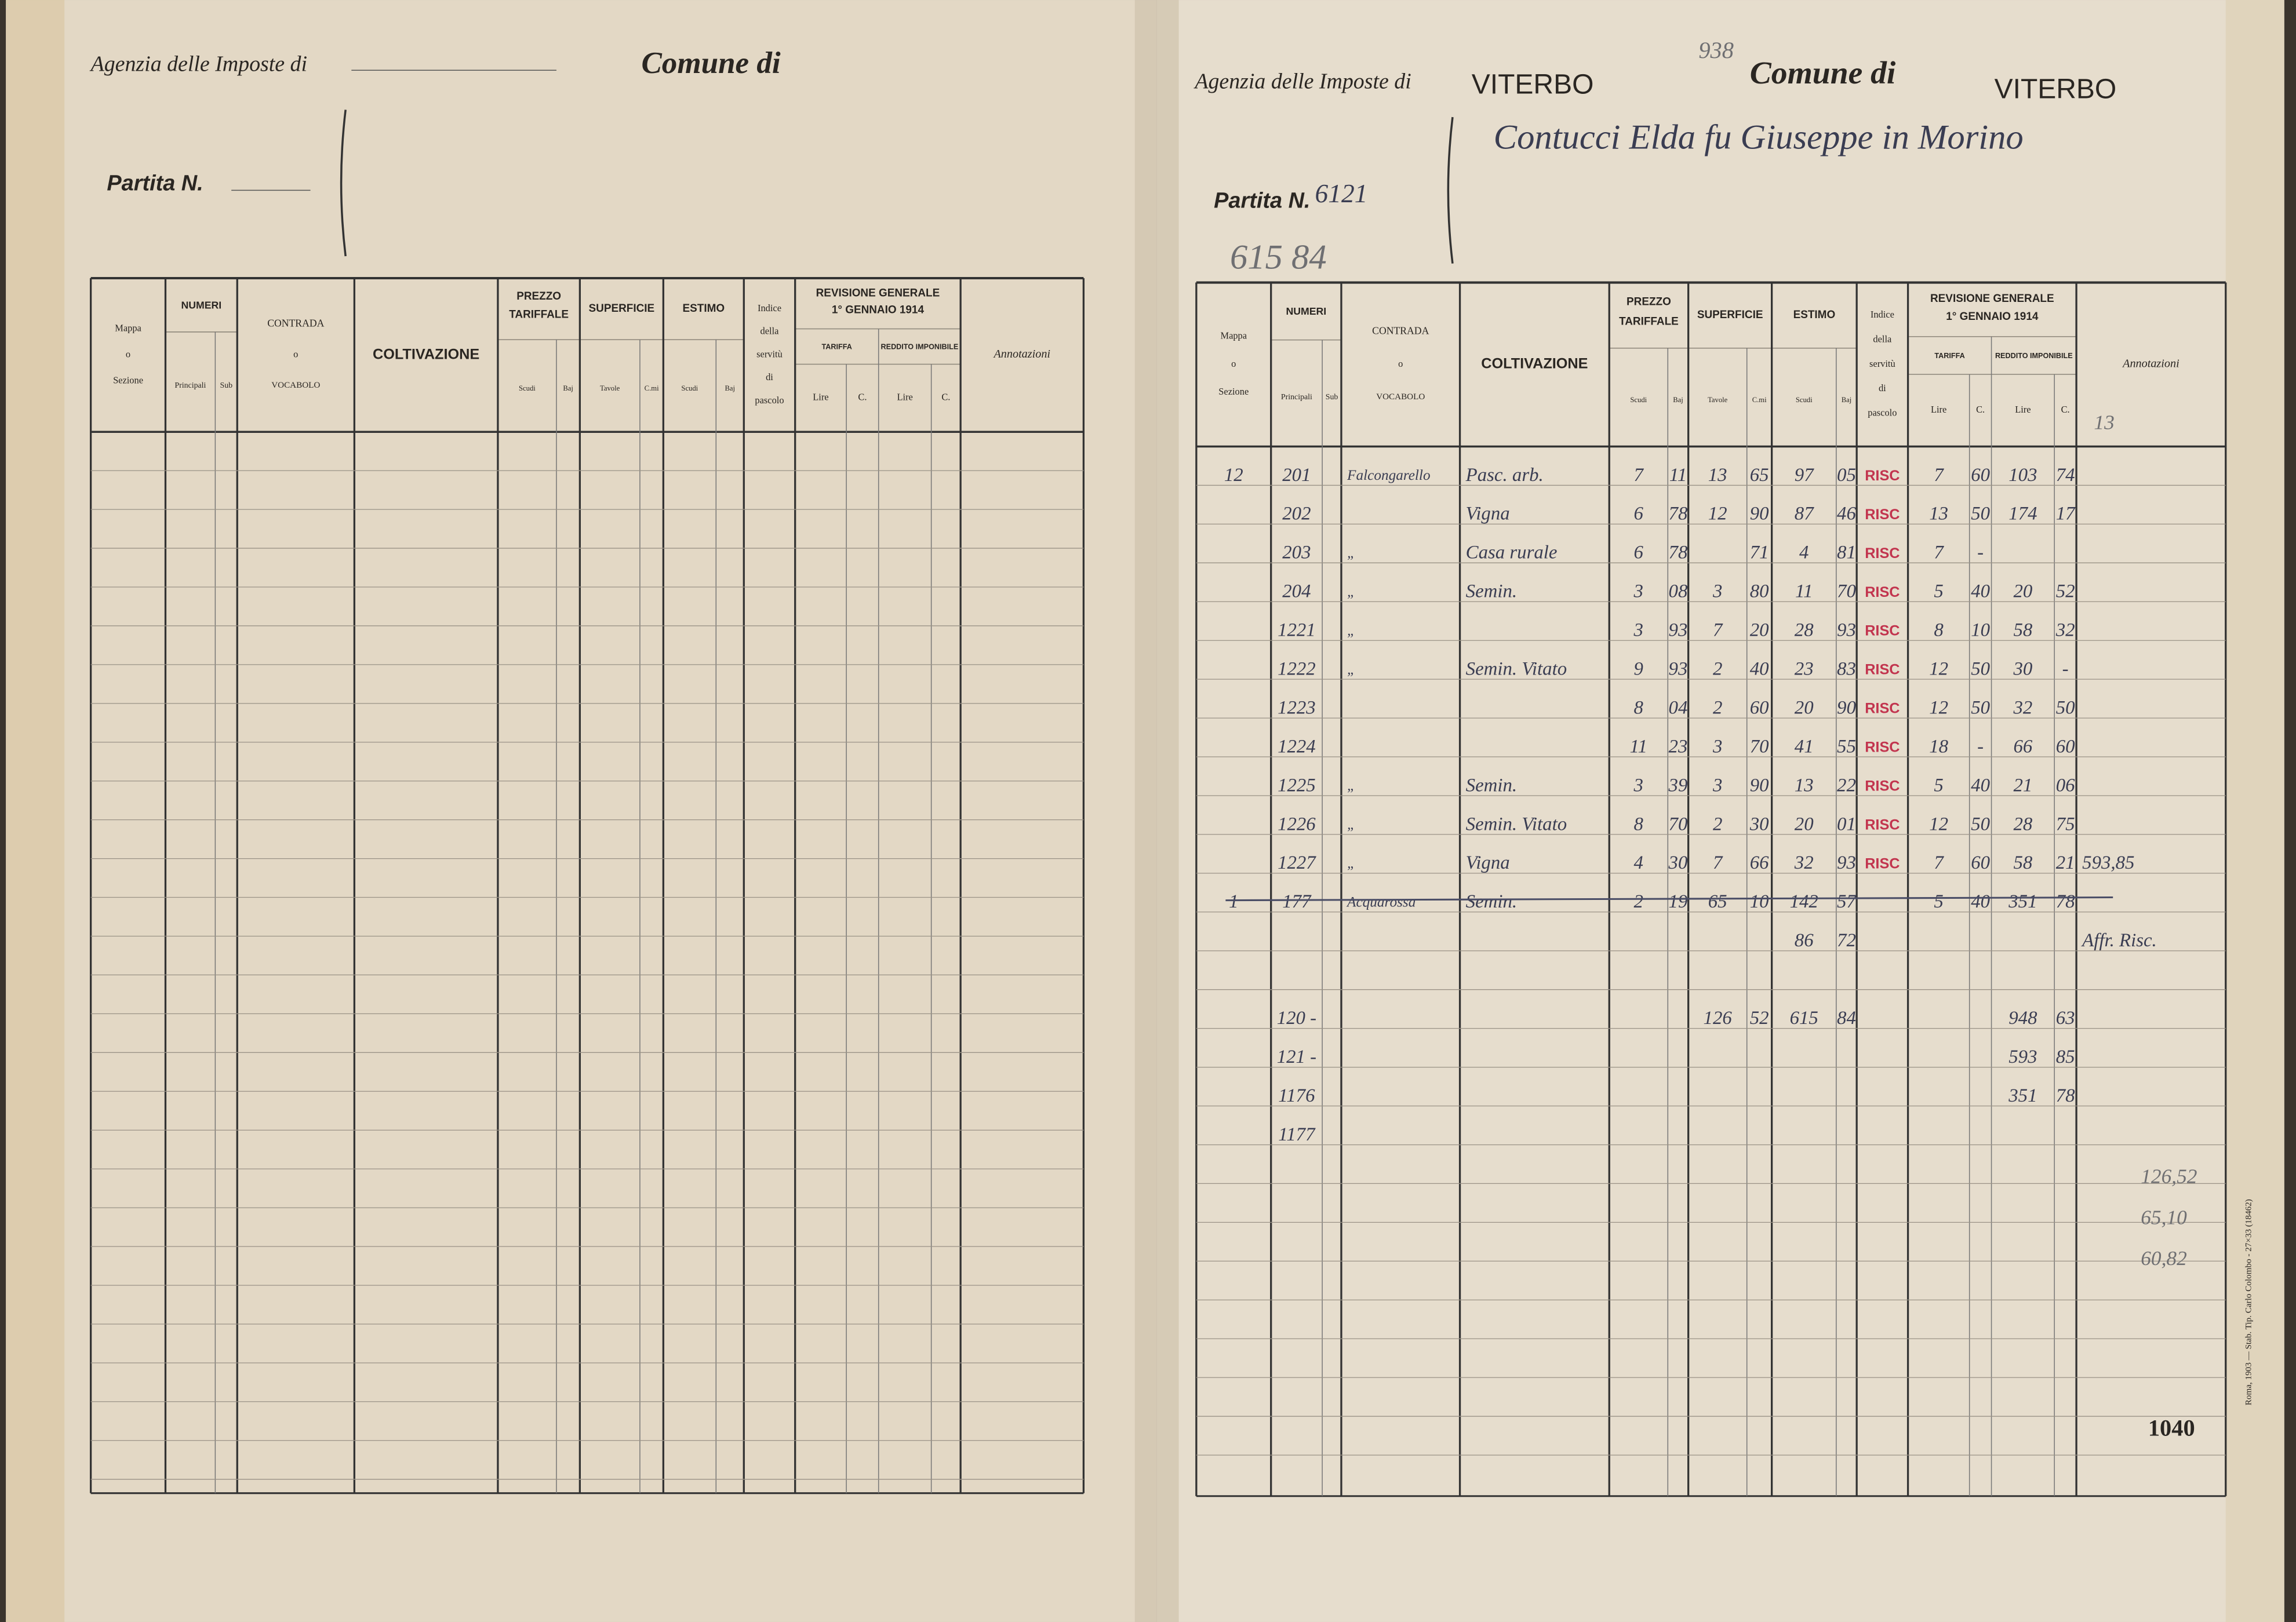 Image resolution: width=2296 pixels, height=1622 pixels. Describe the element at coordinates (2150, 364) in the screenshot. I see `header-label: Annotazioni` at that location.